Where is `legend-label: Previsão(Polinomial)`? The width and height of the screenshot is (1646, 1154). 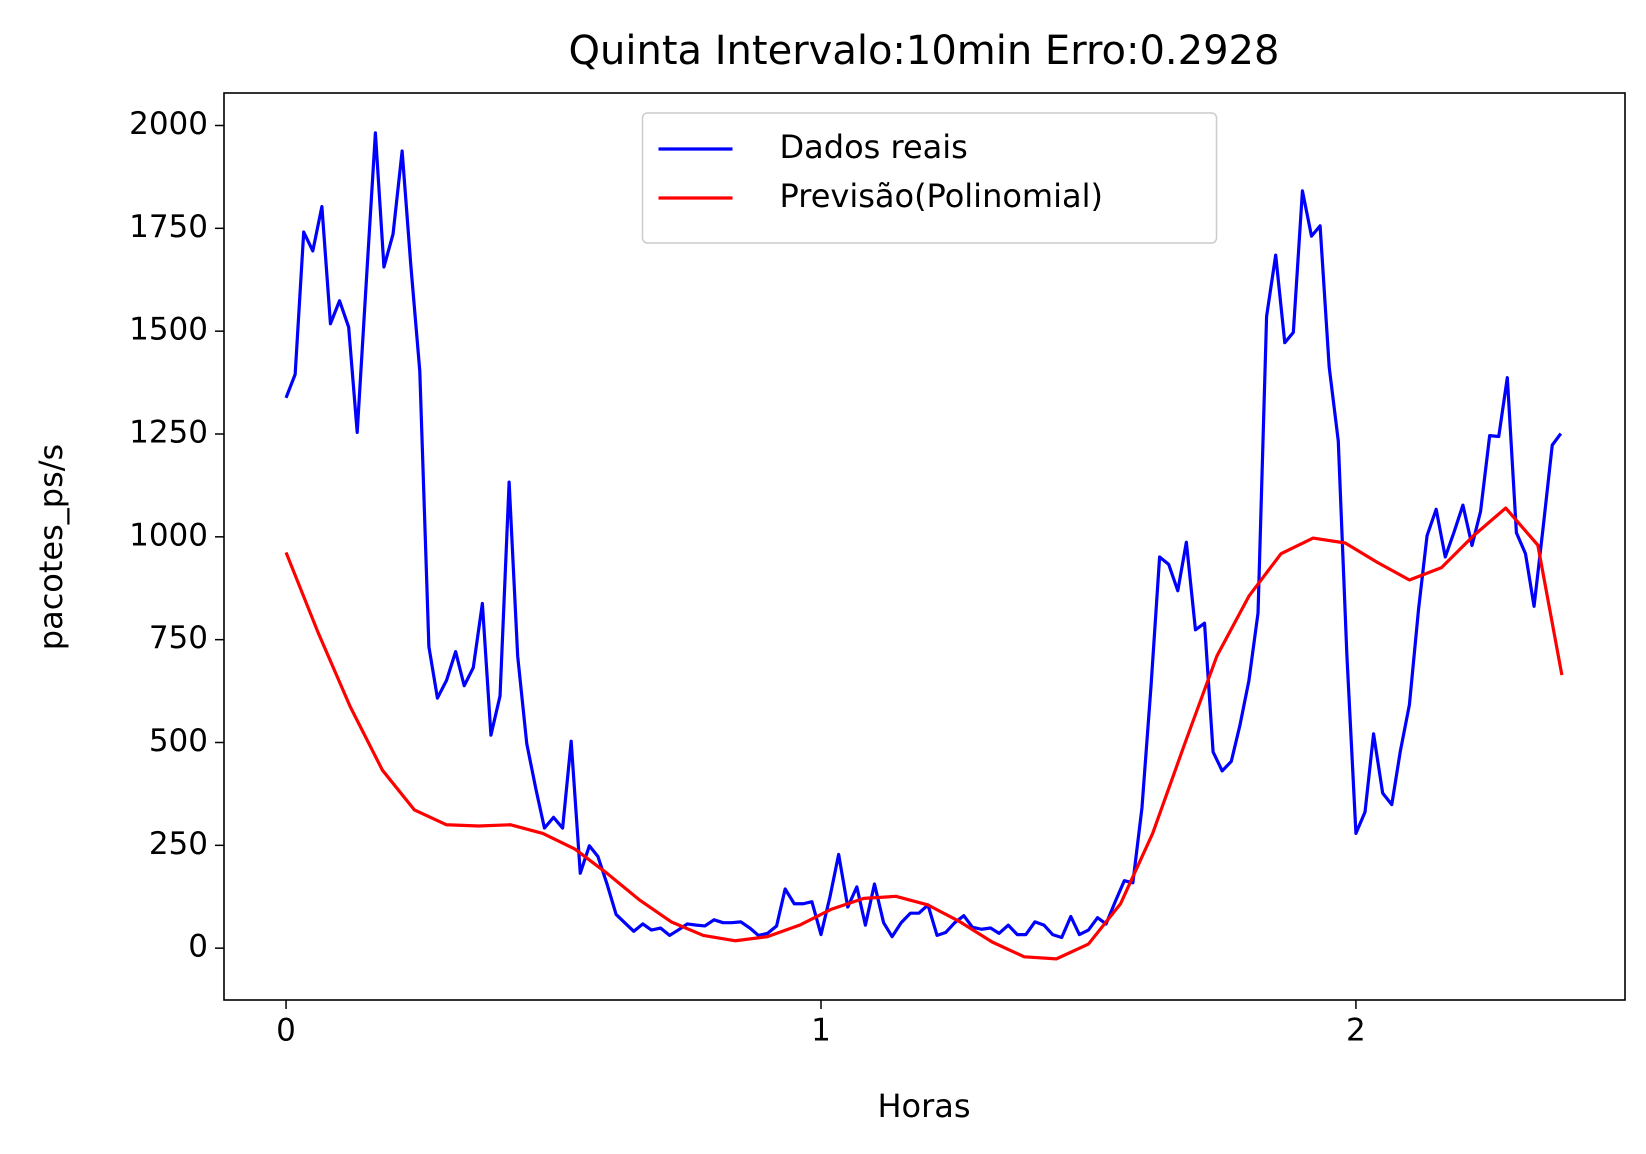 legend-label: Previsão(Polinomial) is located at coordinates (941, 196).